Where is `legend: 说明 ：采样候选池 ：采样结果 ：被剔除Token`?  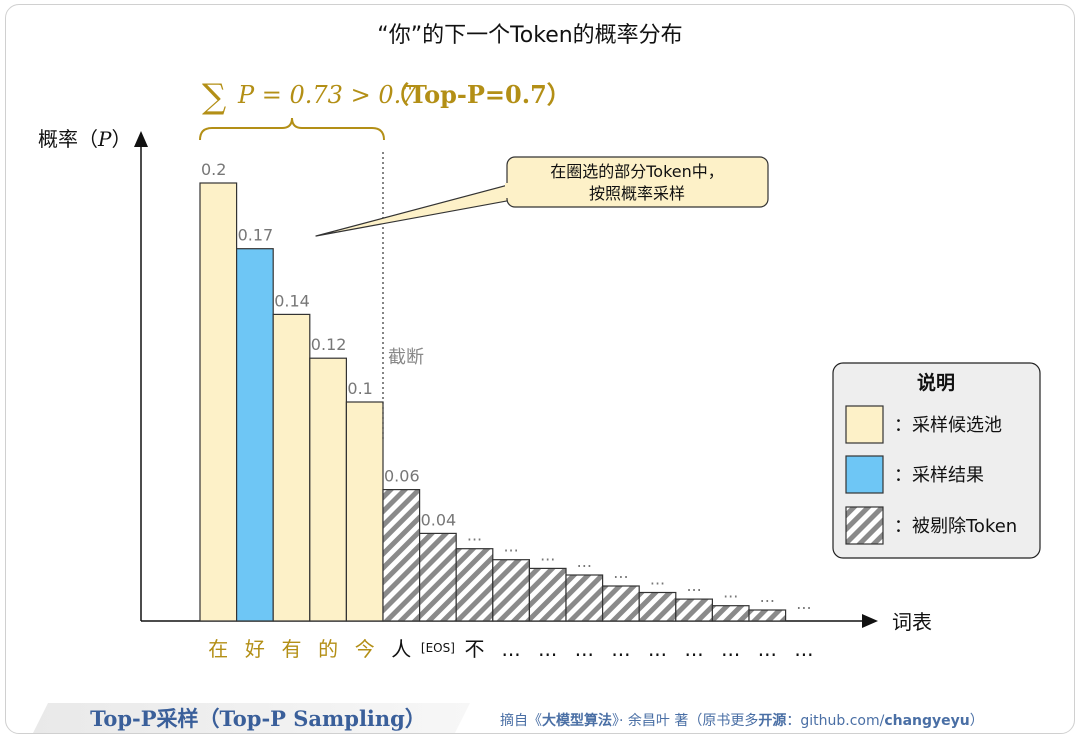 legend: 说明 ：采样候选池 ：采样结果 ：被剔除Token is located at coordinates (936, 460).